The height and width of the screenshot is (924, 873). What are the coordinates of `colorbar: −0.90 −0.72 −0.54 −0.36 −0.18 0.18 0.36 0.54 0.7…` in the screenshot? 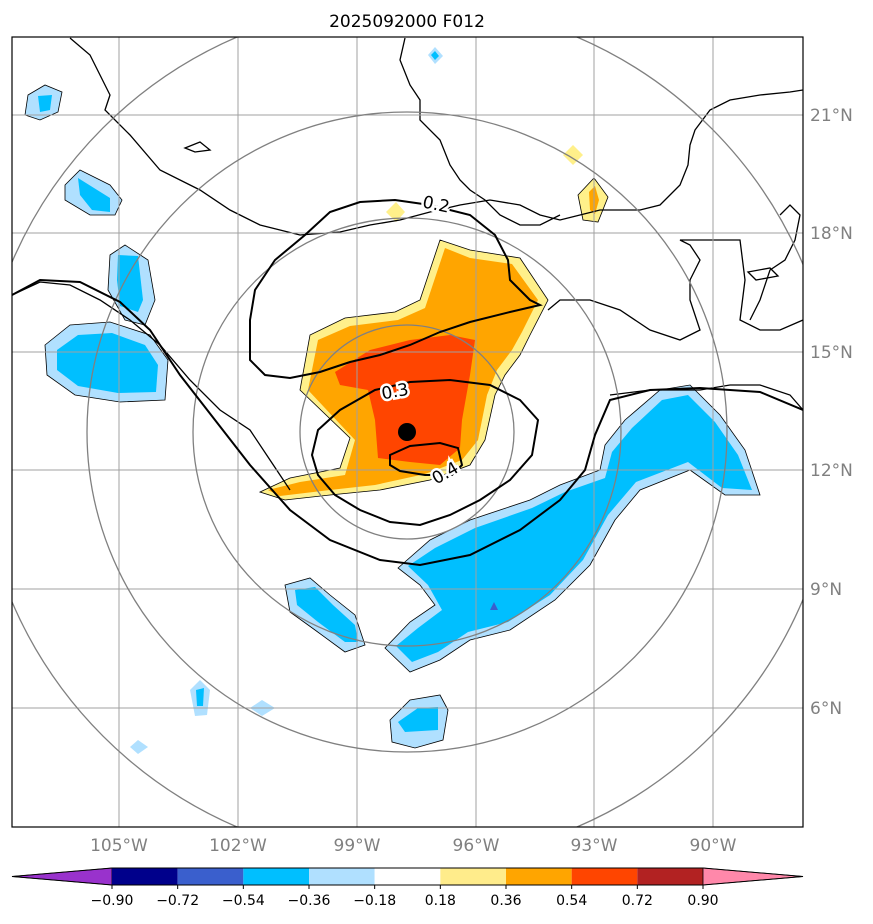 It's located at (407, 888).